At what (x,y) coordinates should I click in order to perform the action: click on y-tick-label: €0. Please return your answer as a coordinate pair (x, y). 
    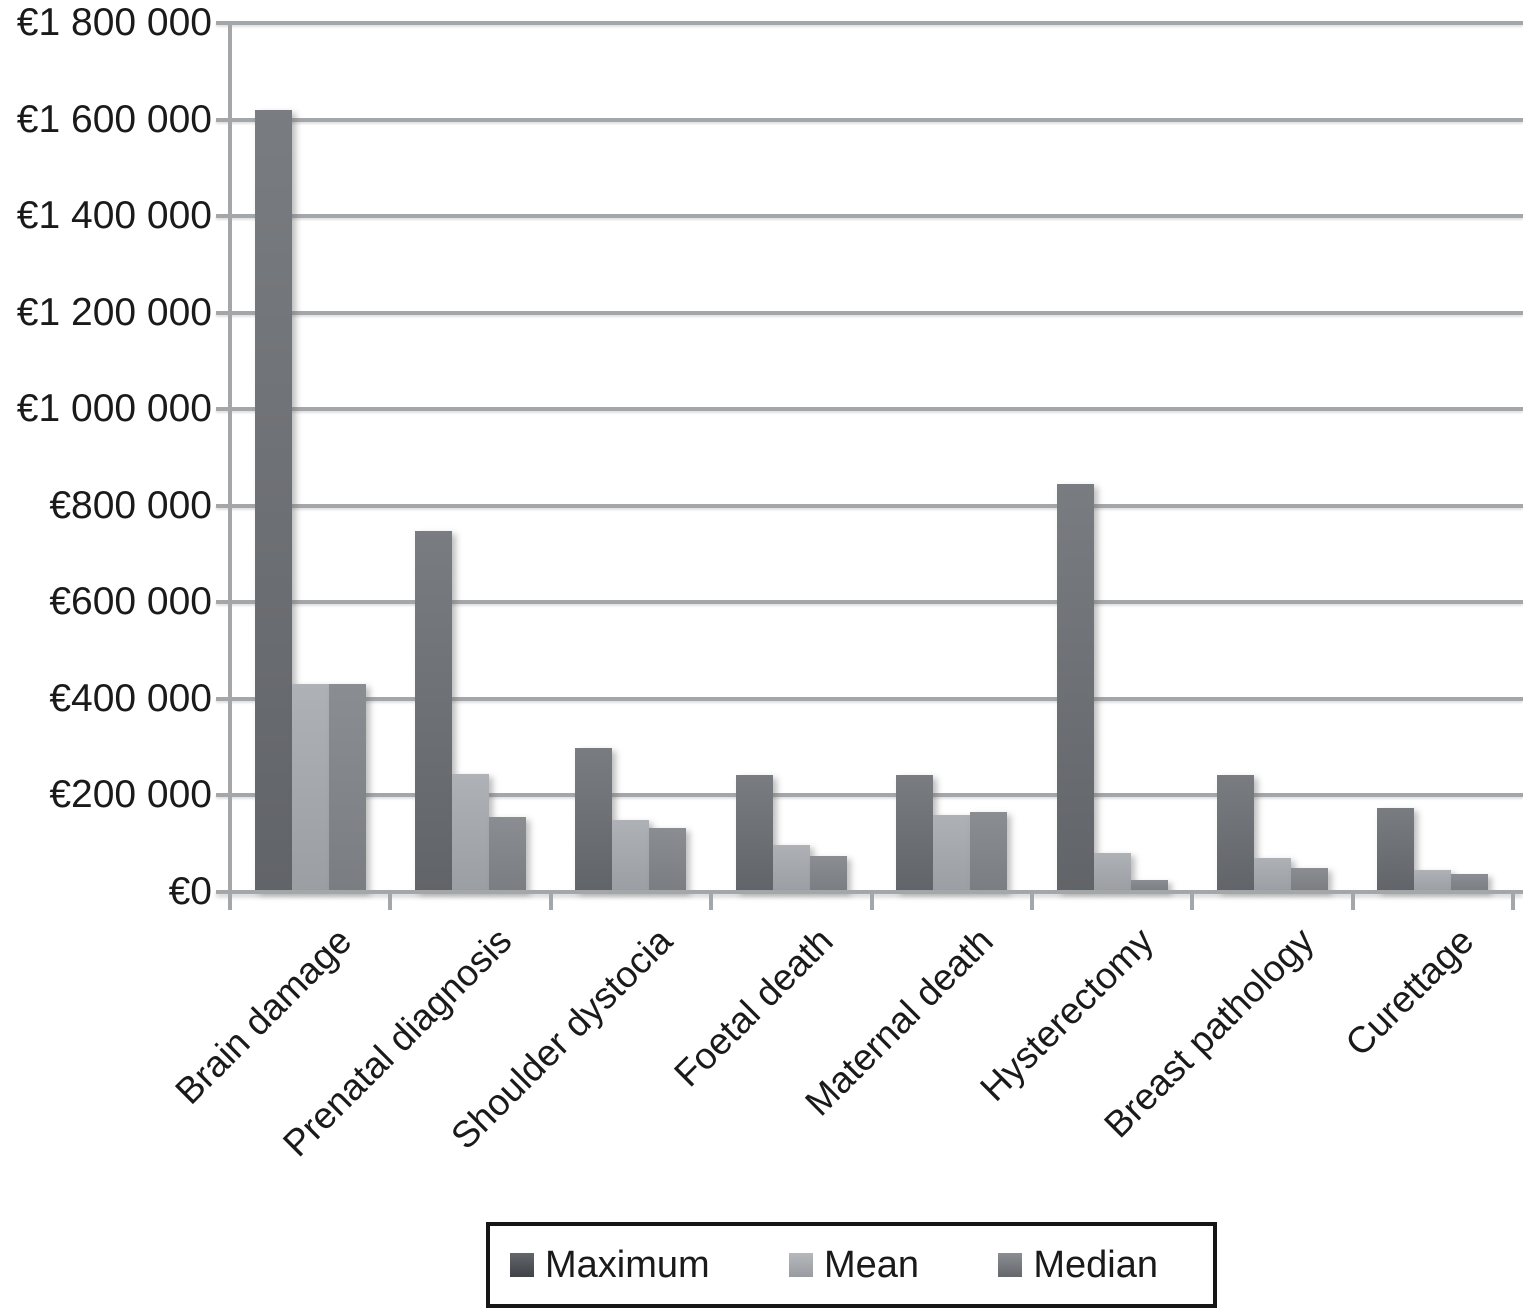
    Looking at the image, I should click on (190, 891).